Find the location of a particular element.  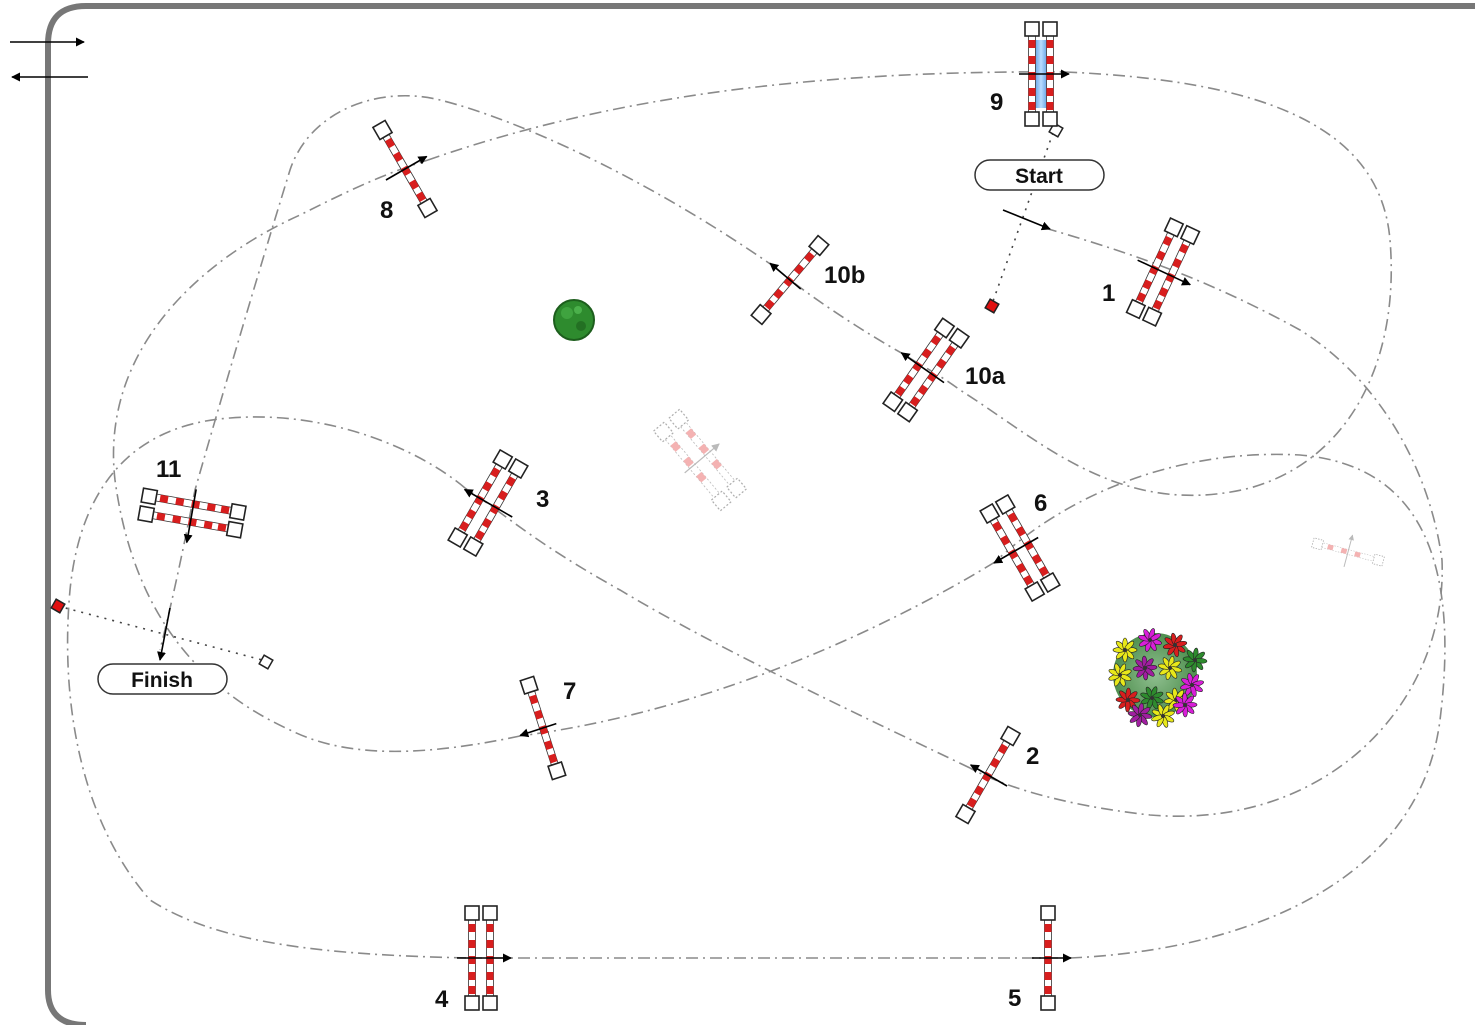

start-label: Start is located at coordinates (1039, 175).